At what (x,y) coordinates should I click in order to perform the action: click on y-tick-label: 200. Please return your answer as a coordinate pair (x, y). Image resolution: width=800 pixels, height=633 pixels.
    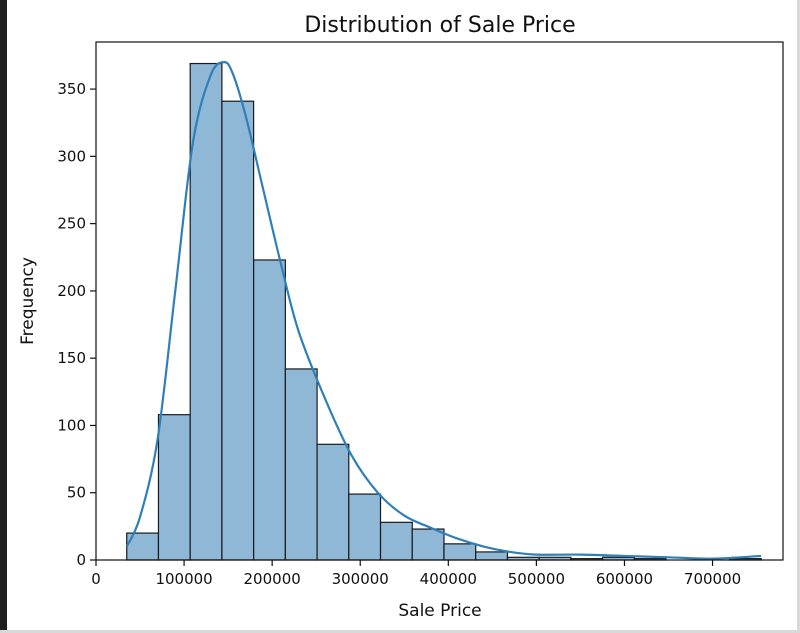
    Looking at the image, I should click on (71, 291).